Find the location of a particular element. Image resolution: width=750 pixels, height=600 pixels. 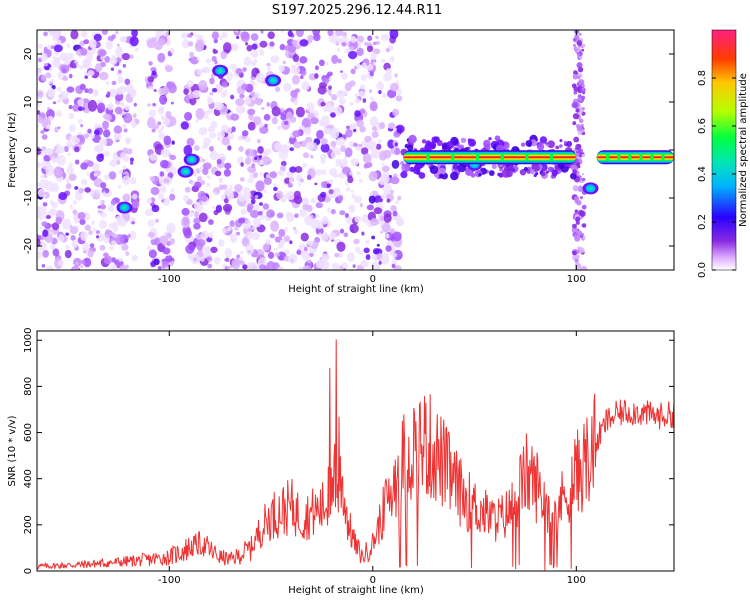

spectrogram-ridge-gap is located at coordinates (652, 157).